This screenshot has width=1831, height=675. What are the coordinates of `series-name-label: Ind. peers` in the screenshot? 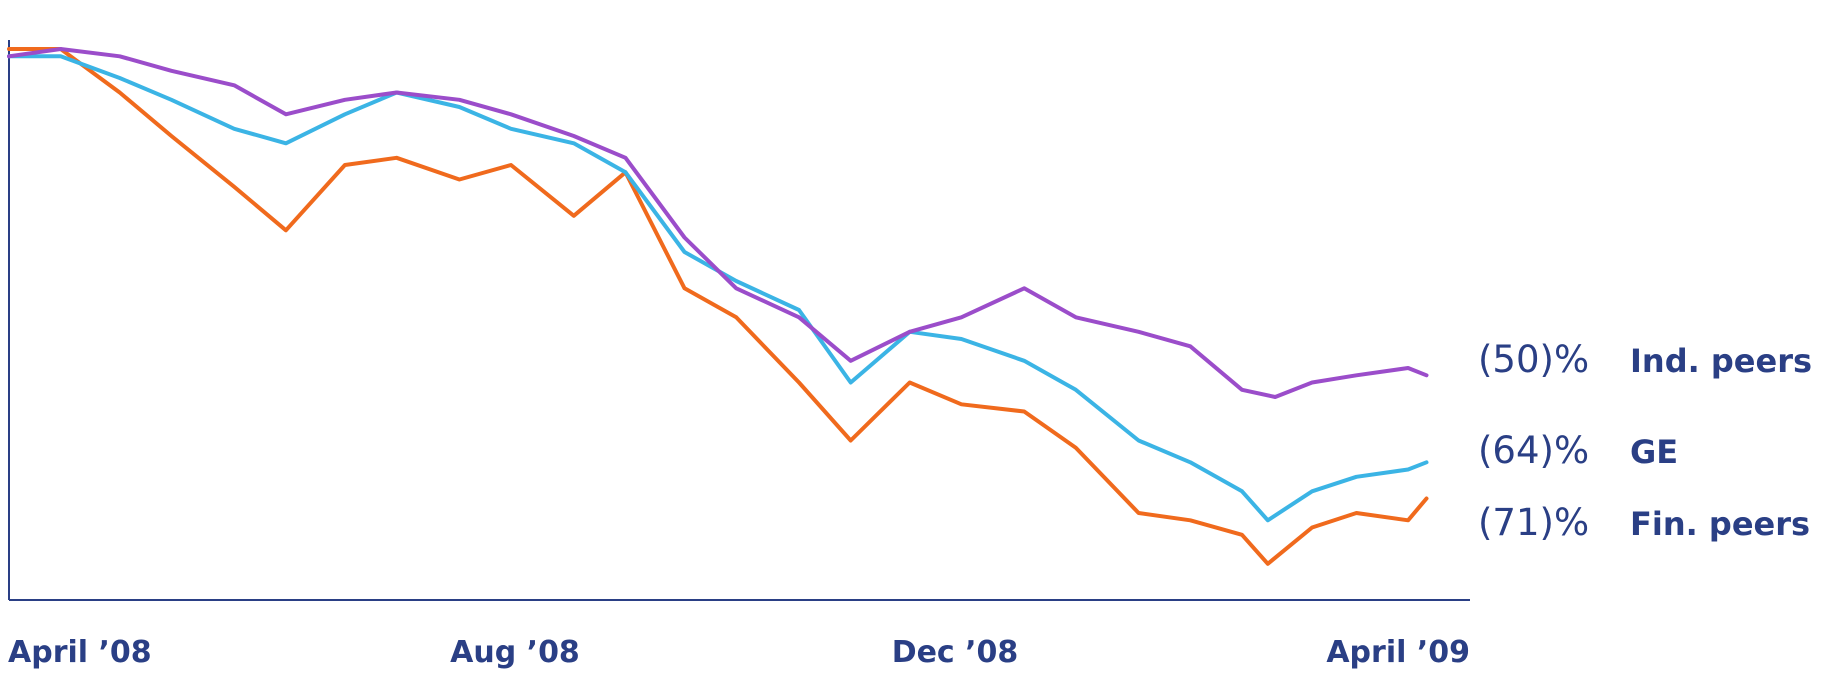 It's located at (1721, 361).